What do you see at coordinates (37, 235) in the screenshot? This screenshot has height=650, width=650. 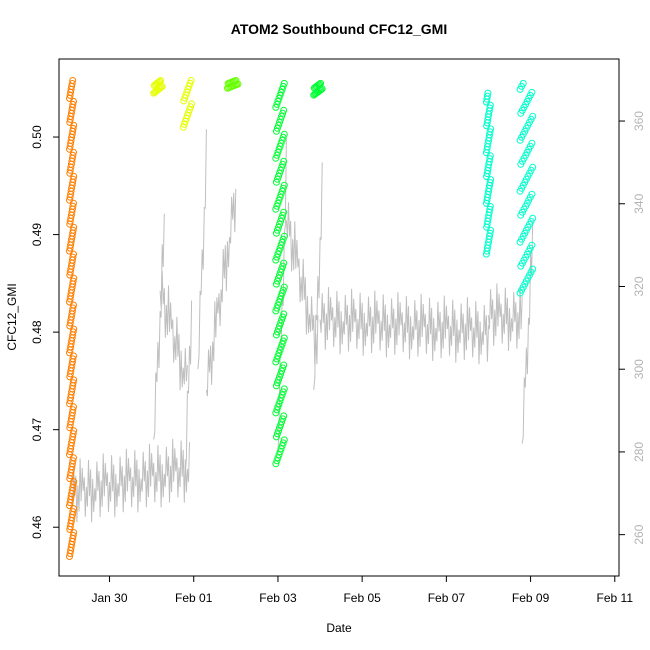 I see `y-tick-label: 0.49` at bounding box center [37, 235].